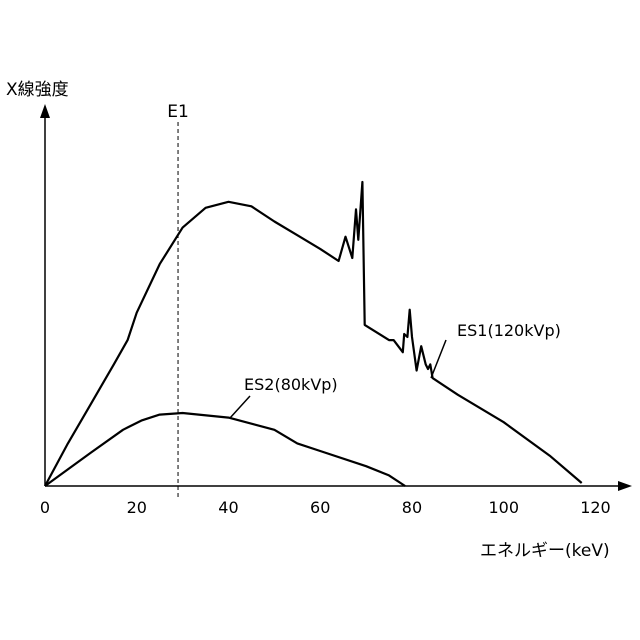 This screenshot has width=640, height=640. I want to click on x-tick-label: 20, so click(137, 507).